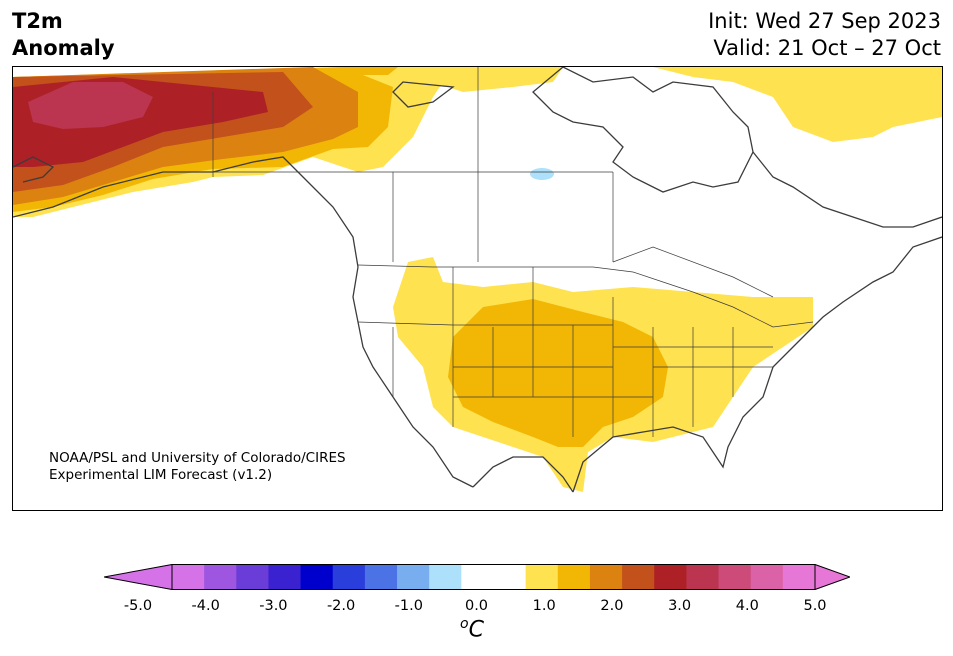  I want to click on colorbar-unit: oC, so click(472, 629).